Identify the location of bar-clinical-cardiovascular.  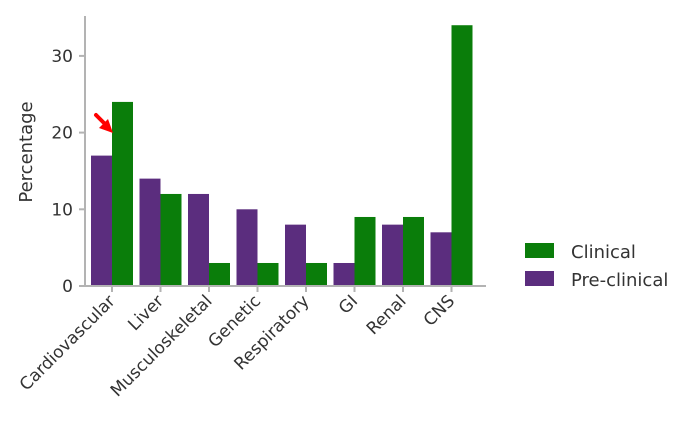
(122, 193).